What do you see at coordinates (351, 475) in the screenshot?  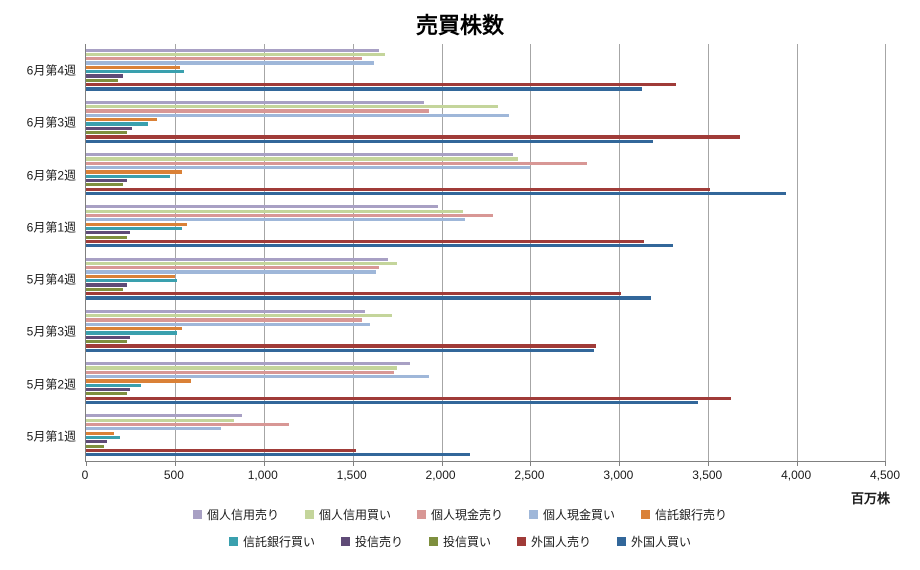 I see `x-tick-label: 1,500` at bounding box center [351, 475].